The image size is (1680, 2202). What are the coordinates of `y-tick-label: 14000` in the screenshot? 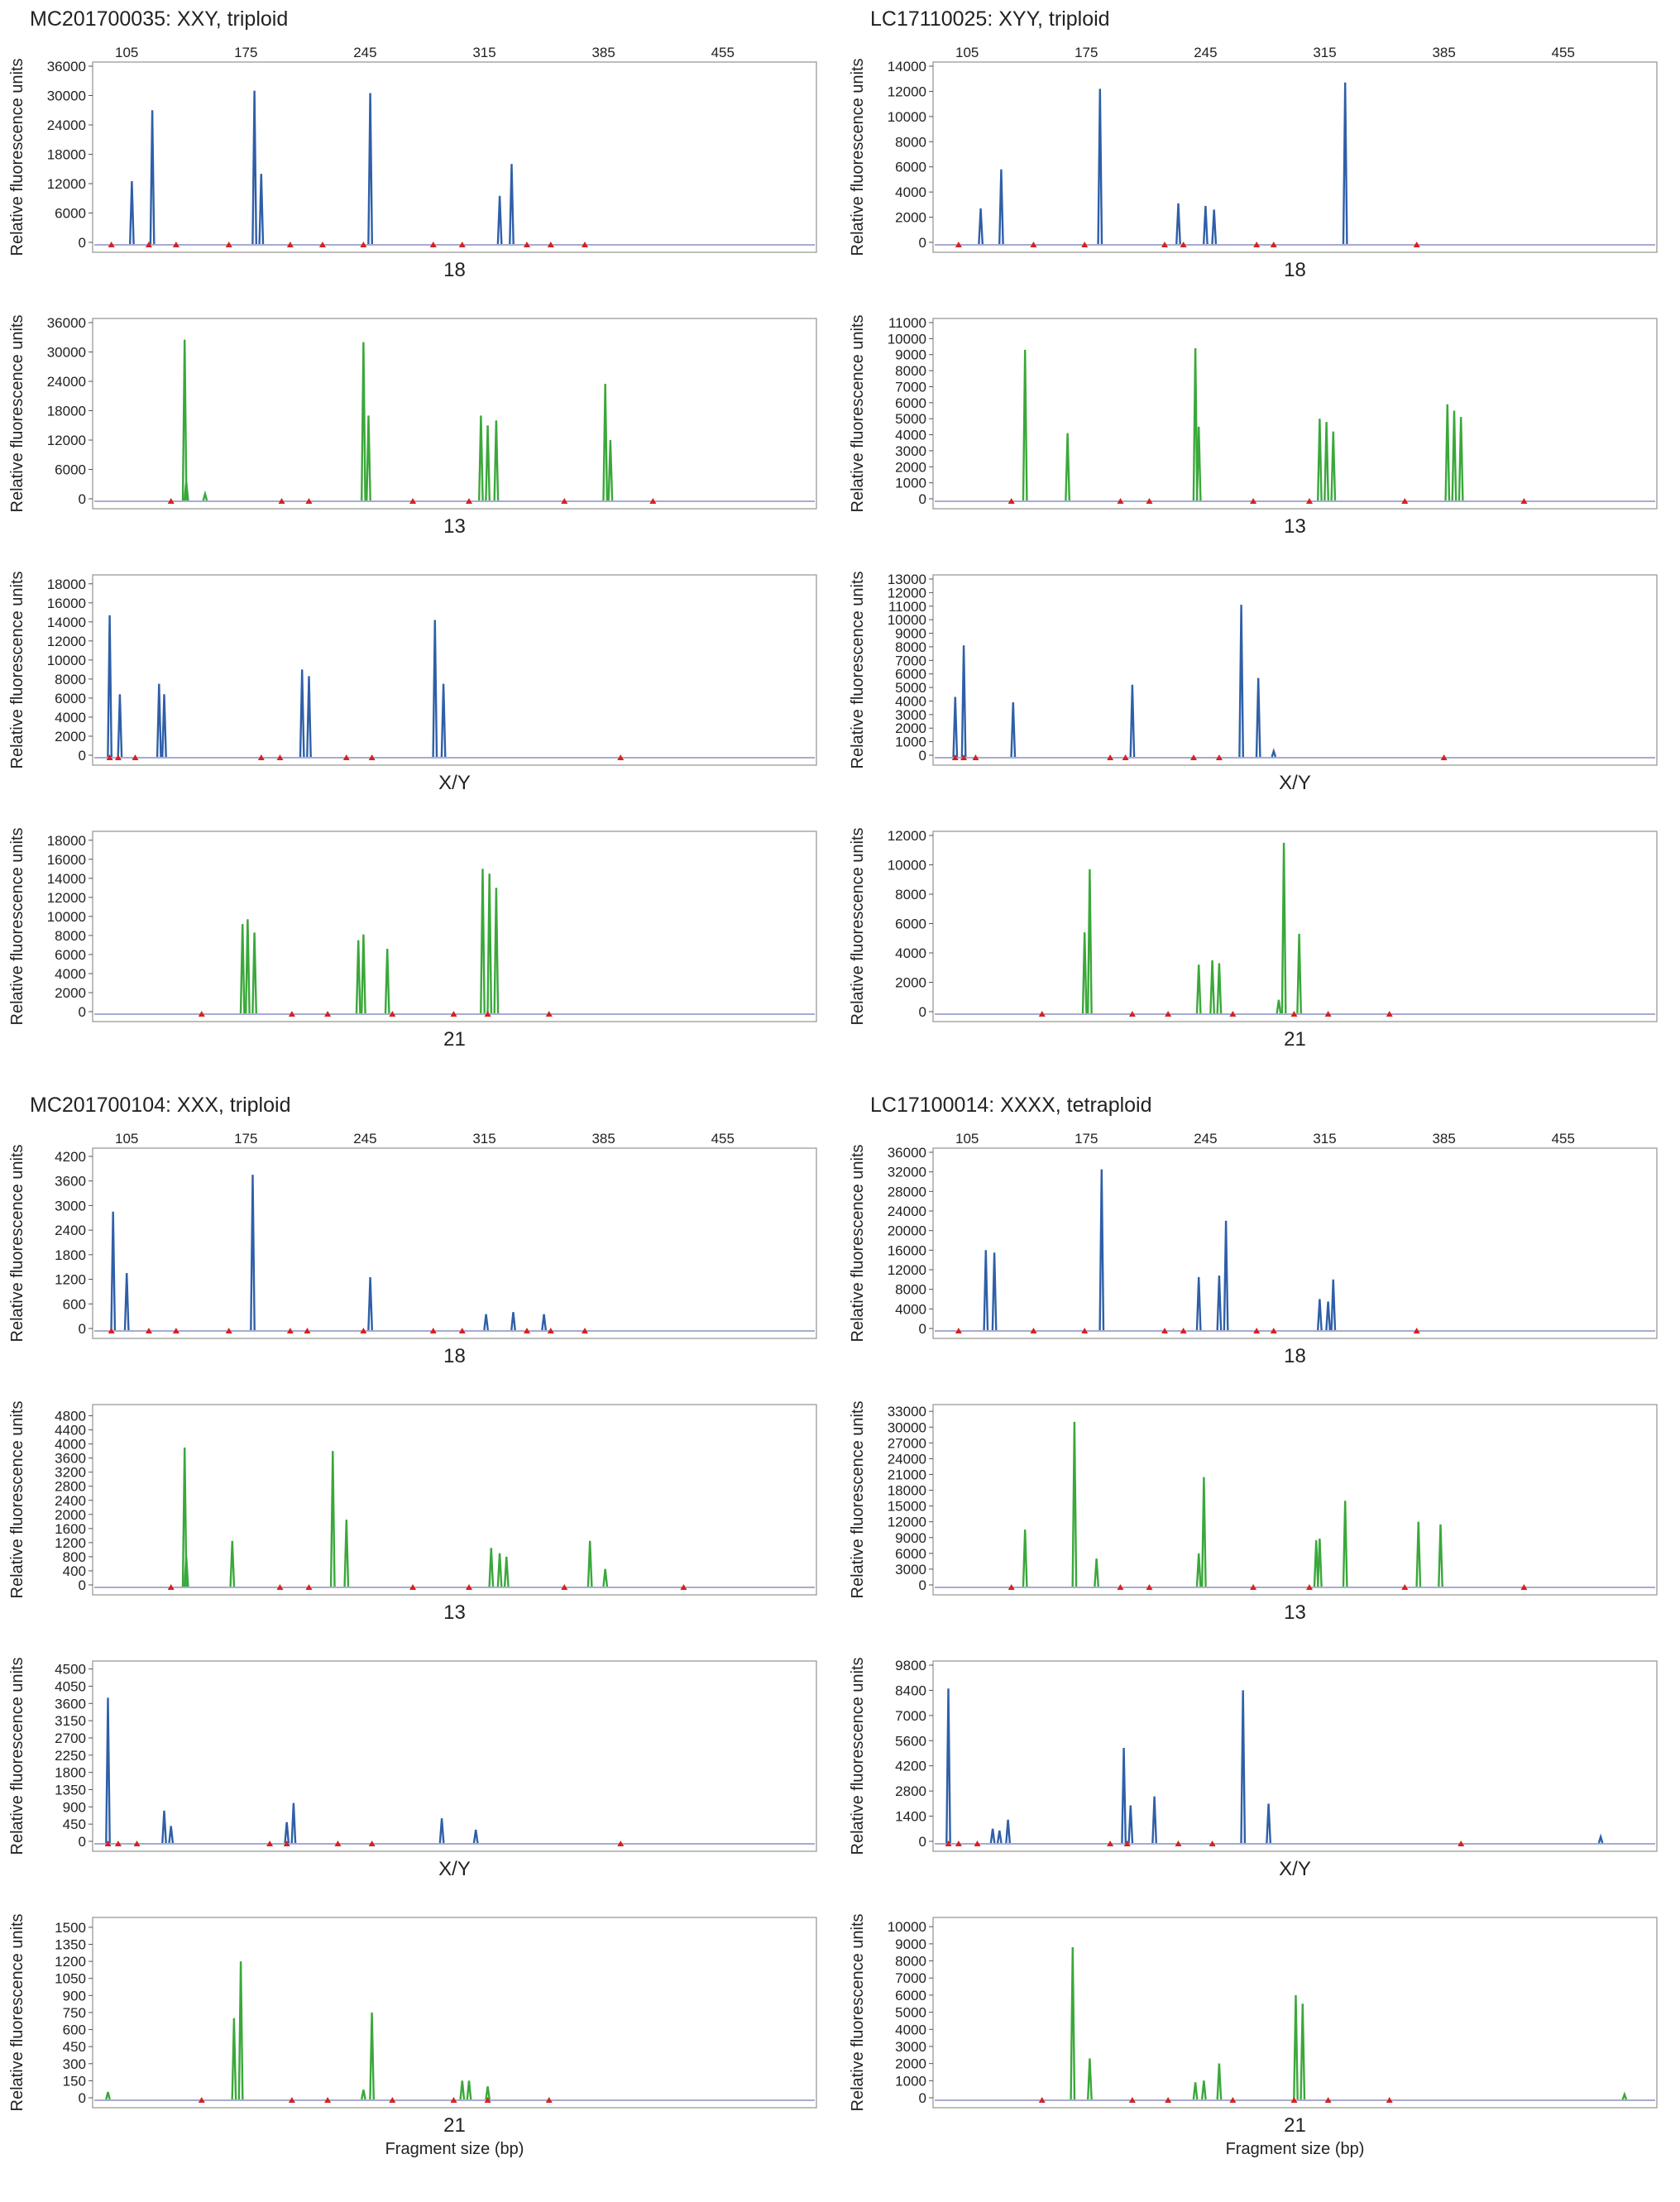 It's located at (907, 66).